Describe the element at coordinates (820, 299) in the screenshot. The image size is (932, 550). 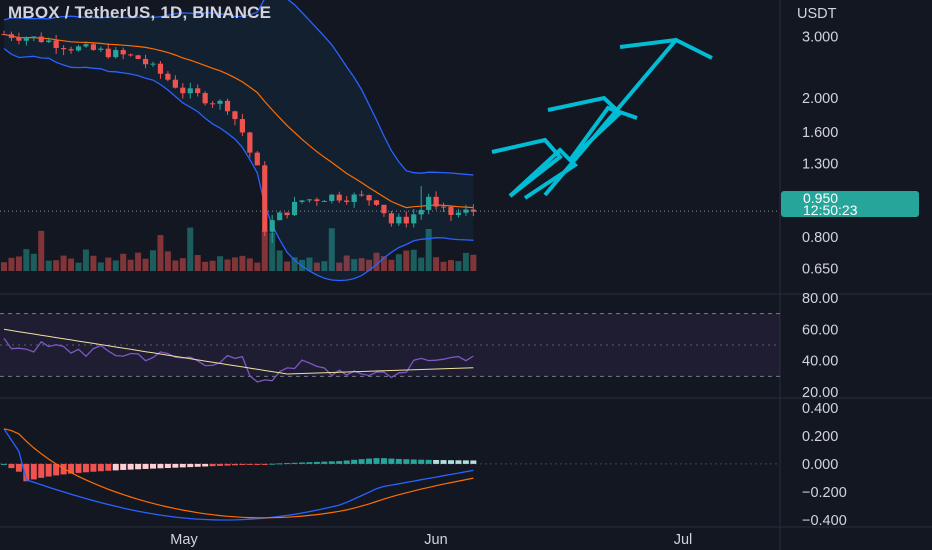
I see `rsi-tick-label: 80.00` at that location.